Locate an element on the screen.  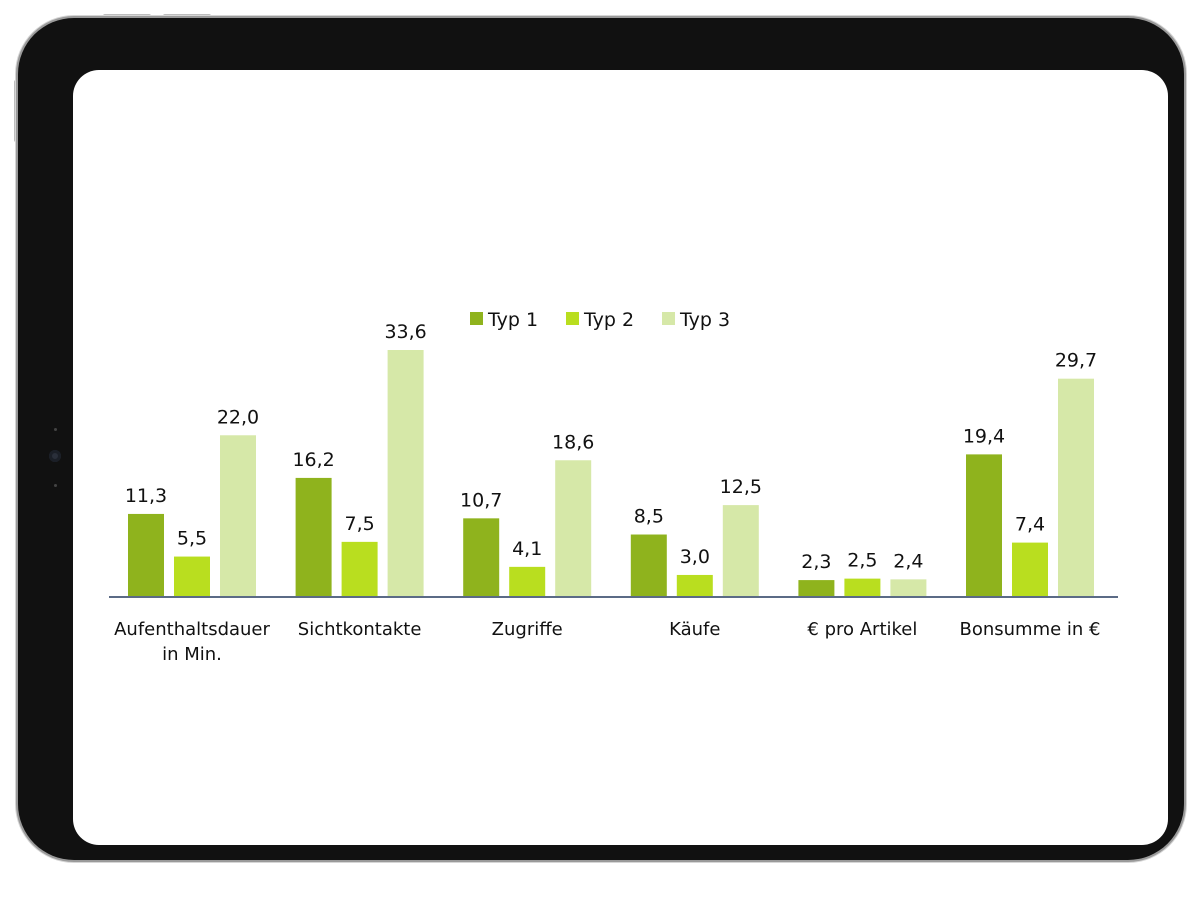
bar-value-label: 2,4 is located at coordinates (908, 561).